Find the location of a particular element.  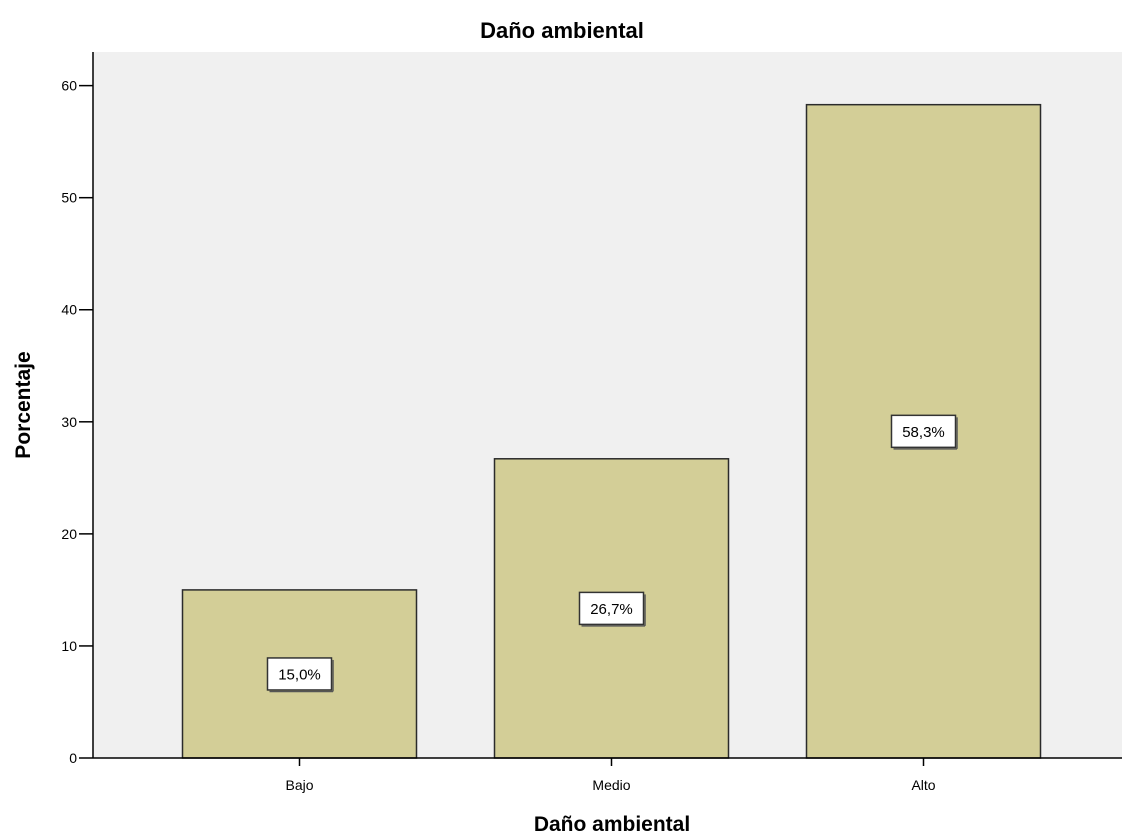

y-tick-label: 40 is located at coordinates (69, 310).